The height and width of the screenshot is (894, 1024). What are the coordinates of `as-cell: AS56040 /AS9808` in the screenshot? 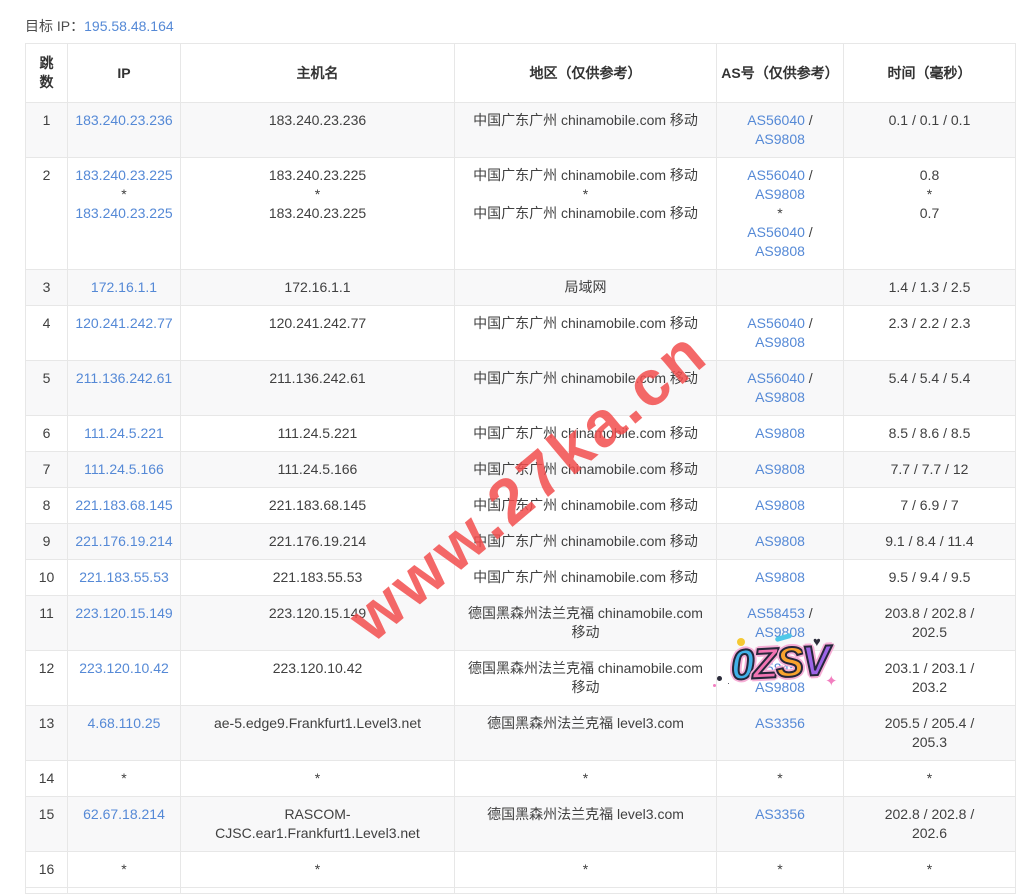 It's located at (780, 333).